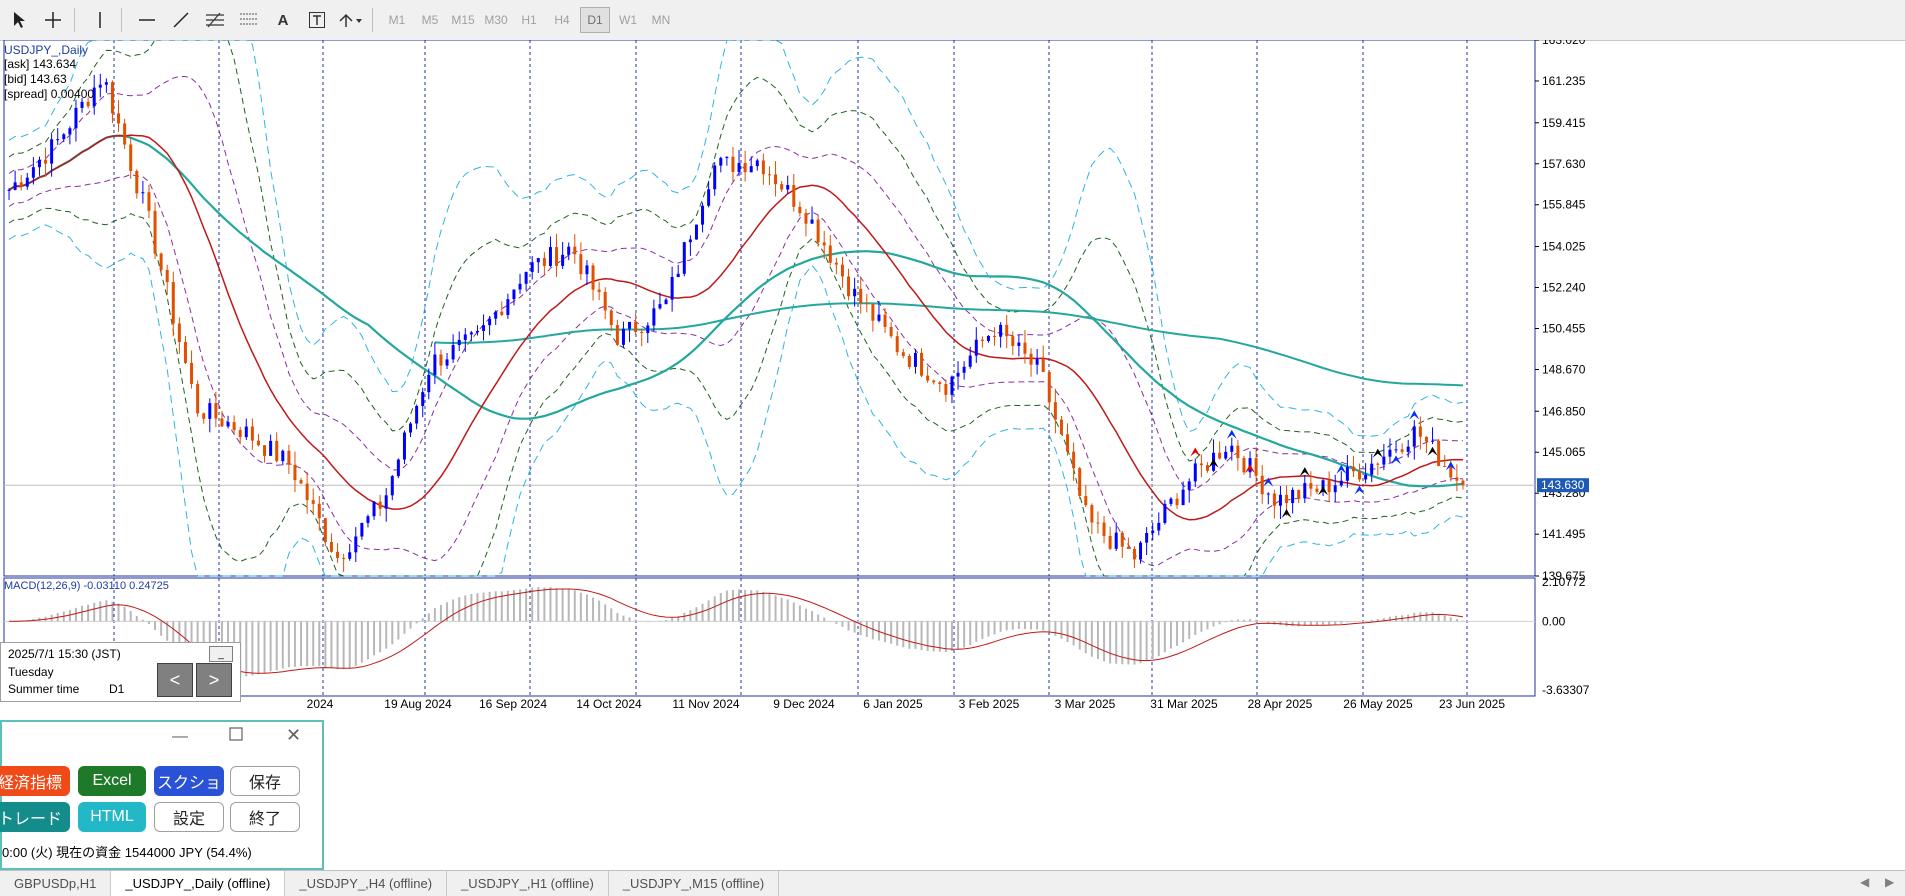  What do you see at coordinates (463, 20) in the screenshot?
I see `timeframe-m15: M15` at bounding box center [463, 20].